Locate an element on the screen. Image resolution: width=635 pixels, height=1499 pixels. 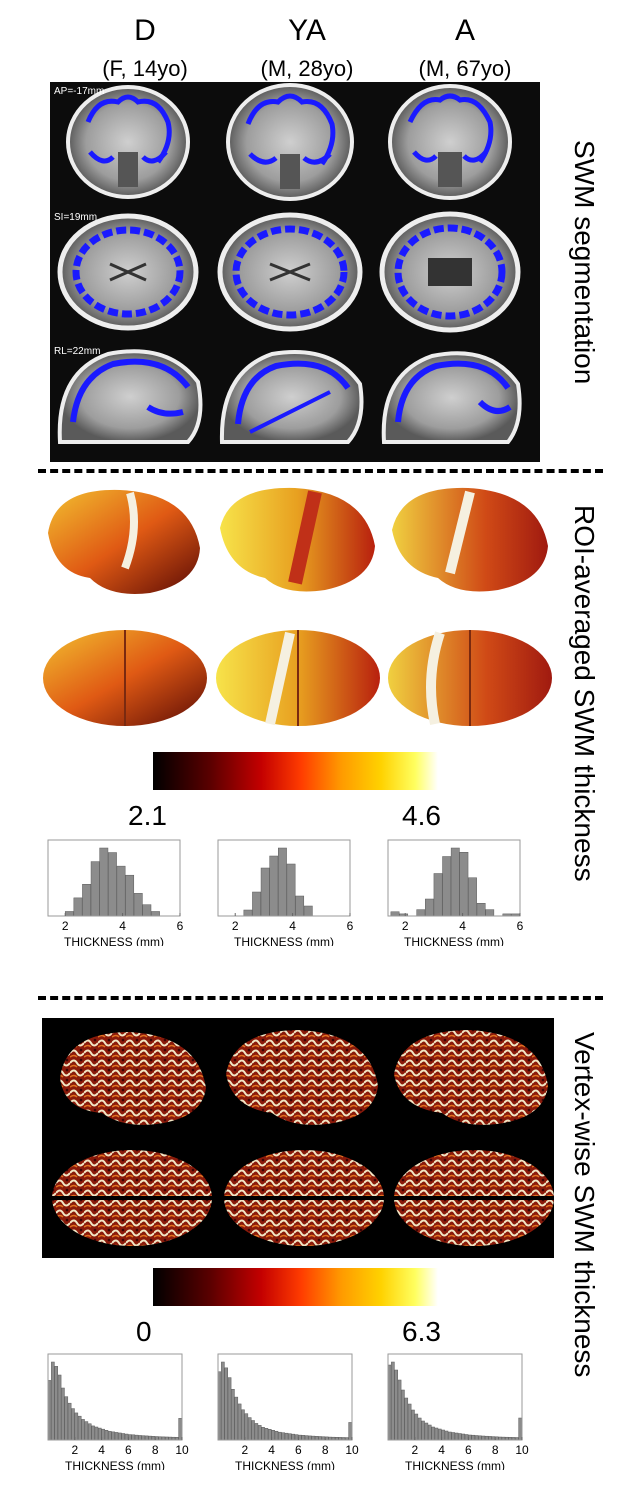
vertex-wise-panel is located at coordinates (298, 1138).